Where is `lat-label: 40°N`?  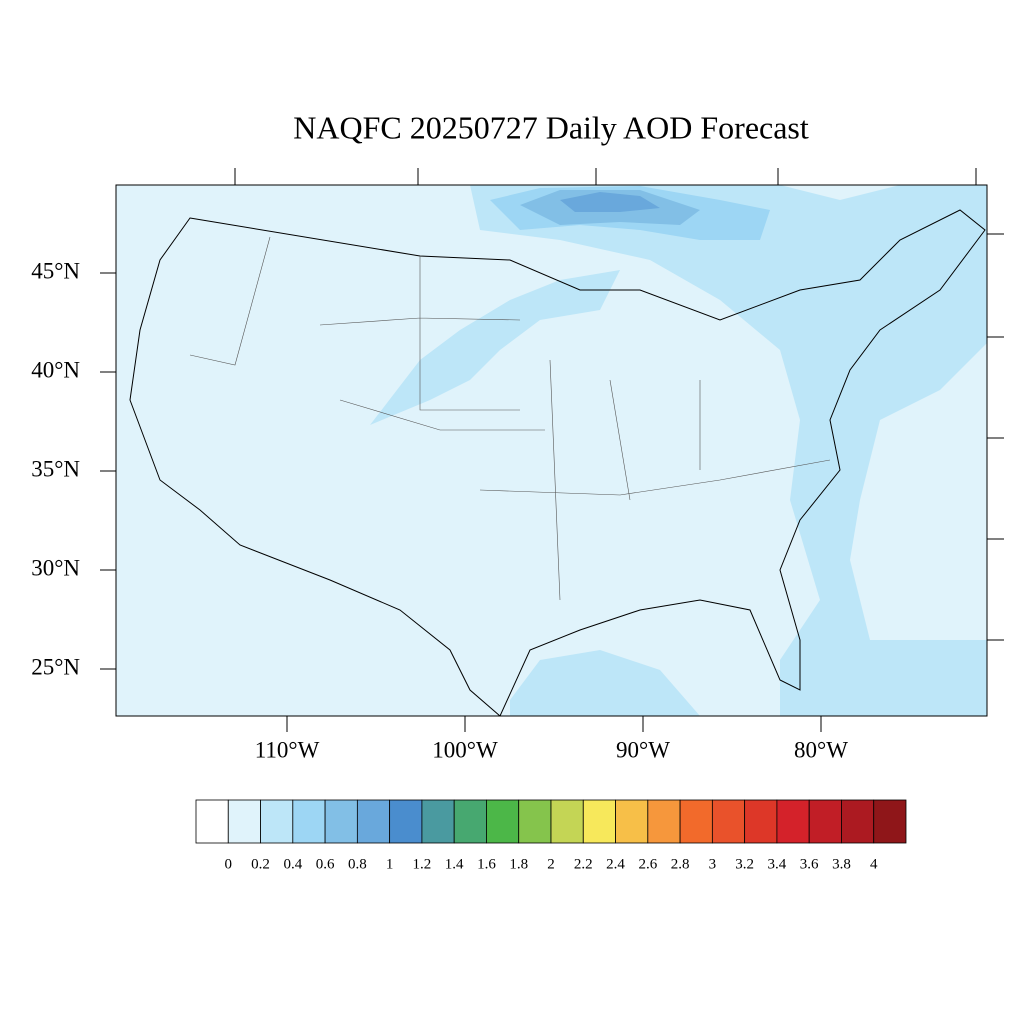
lat-label: 40°N is located at coordinates (55, 369).